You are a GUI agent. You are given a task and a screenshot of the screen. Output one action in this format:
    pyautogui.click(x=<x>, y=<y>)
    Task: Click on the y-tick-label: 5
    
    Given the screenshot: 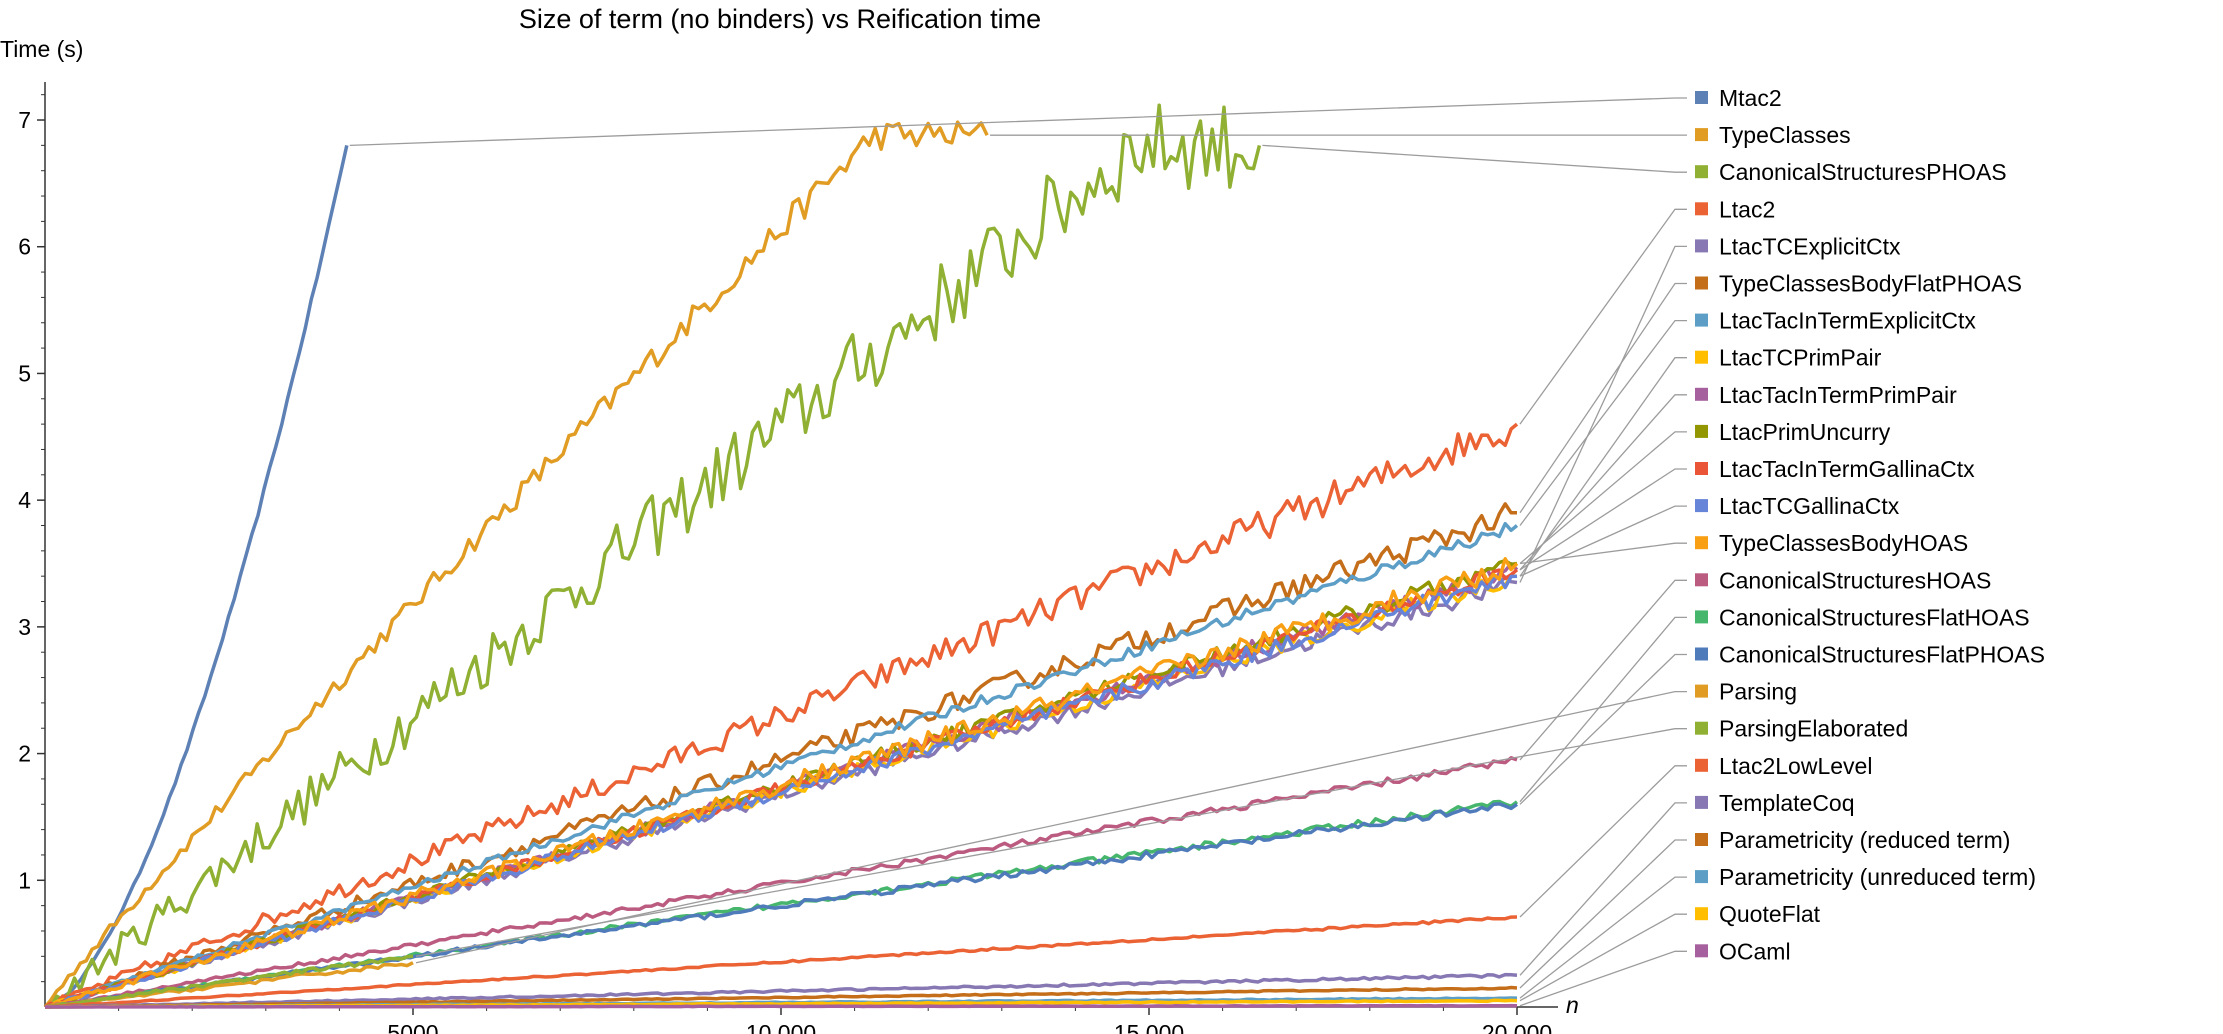 What is the action you would take?
    pyautogui.click(x=24, y=373)
    